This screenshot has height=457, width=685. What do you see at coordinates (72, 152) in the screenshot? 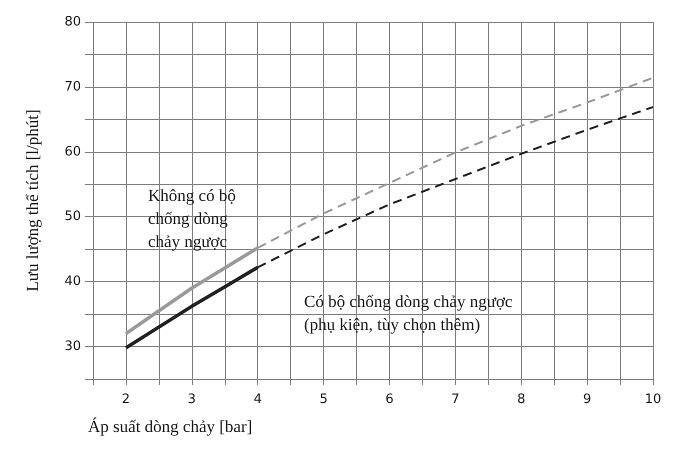
I see `y-tick-label: 60` at bounding box center [72, 152].